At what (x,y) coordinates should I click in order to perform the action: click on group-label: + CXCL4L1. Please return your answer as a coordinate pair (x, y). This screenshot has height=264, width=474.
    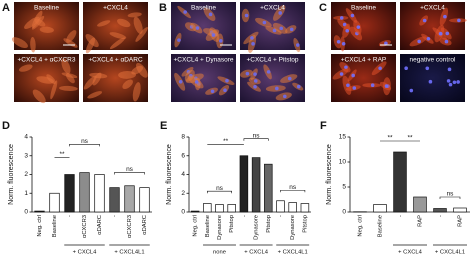
    Looking at the image, I should click on (450, 253).